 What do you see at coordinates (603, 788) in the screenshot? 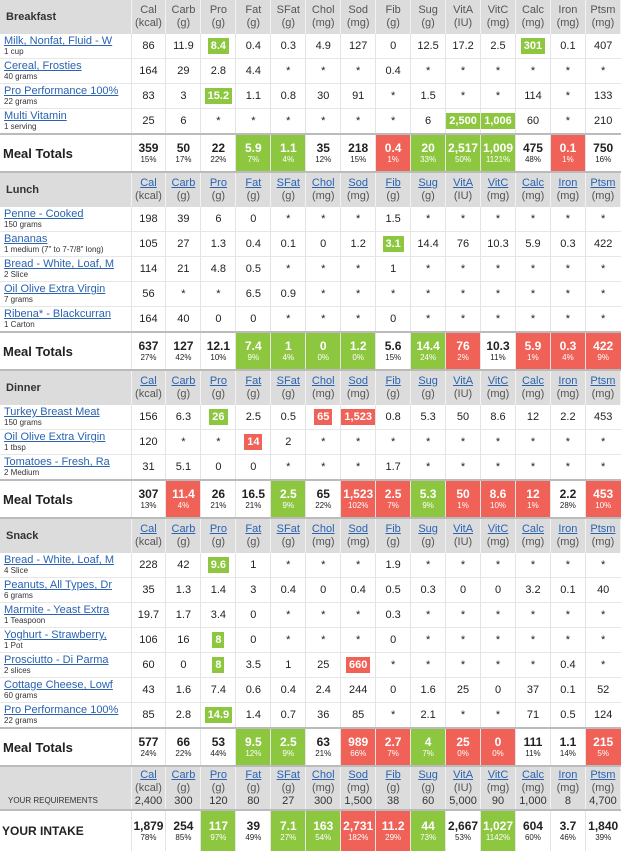
I see `requirement-cell-ptsm: Ptsm (mg) 4,700` at bounding box center [603, 788].